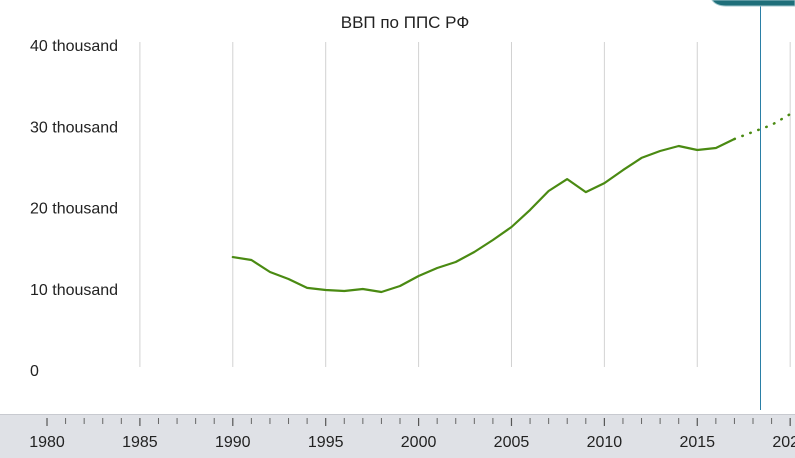 The image size is (795, 458). What do you see at coordinates (753, 3) in the screenshot?
I see `corner-button` at bounding box center [753, 3].